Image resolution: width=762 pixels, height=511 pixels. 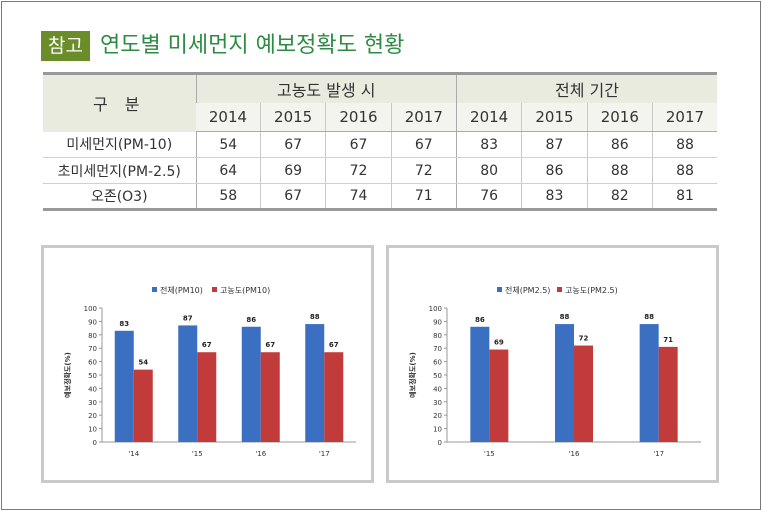 What do you see at coordinates (119, 102) in the screenshot?
I see `table-corner-header: 구 분` at bounding box center [119, 102].